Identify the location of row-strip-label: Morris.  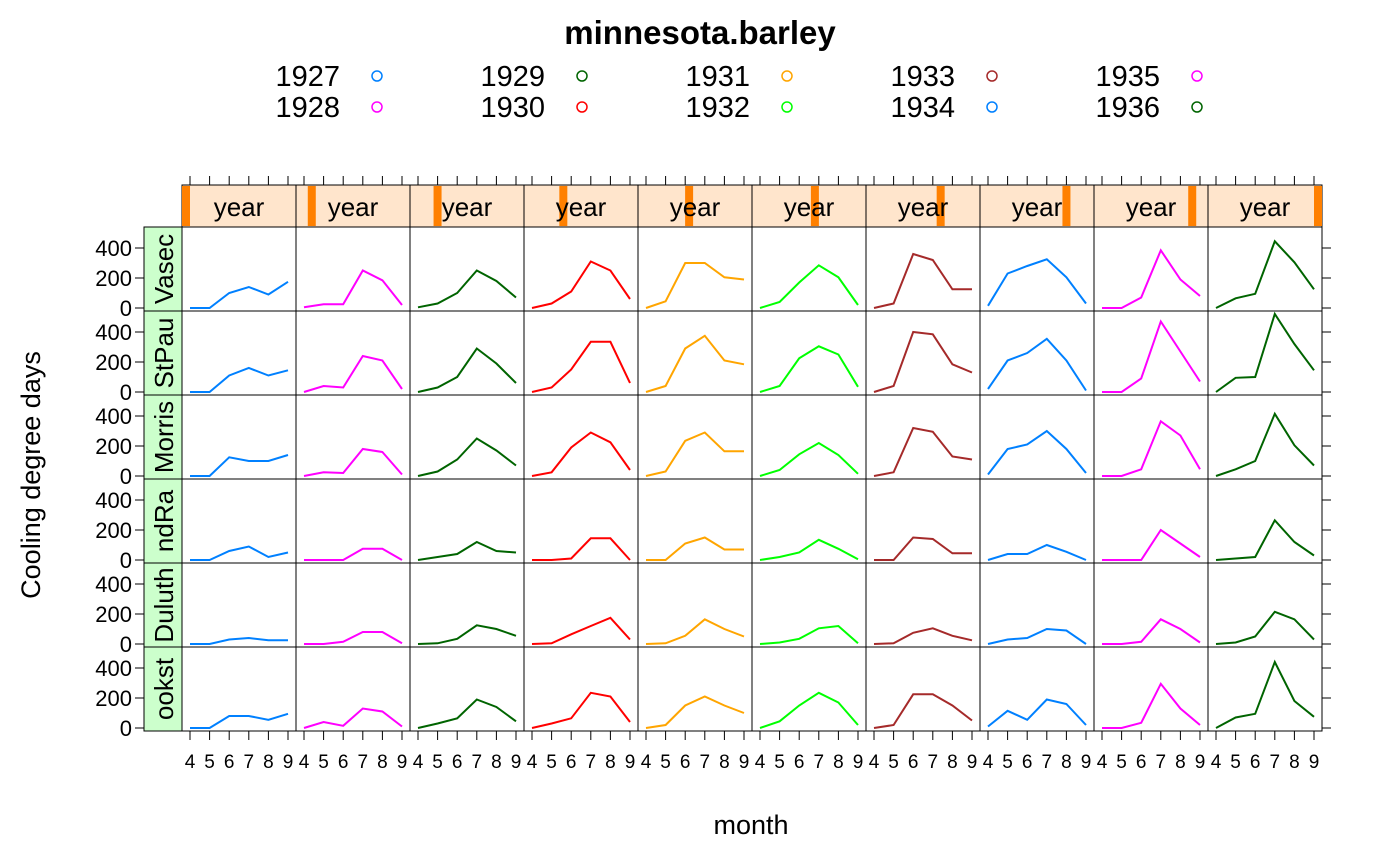
(164, 437).